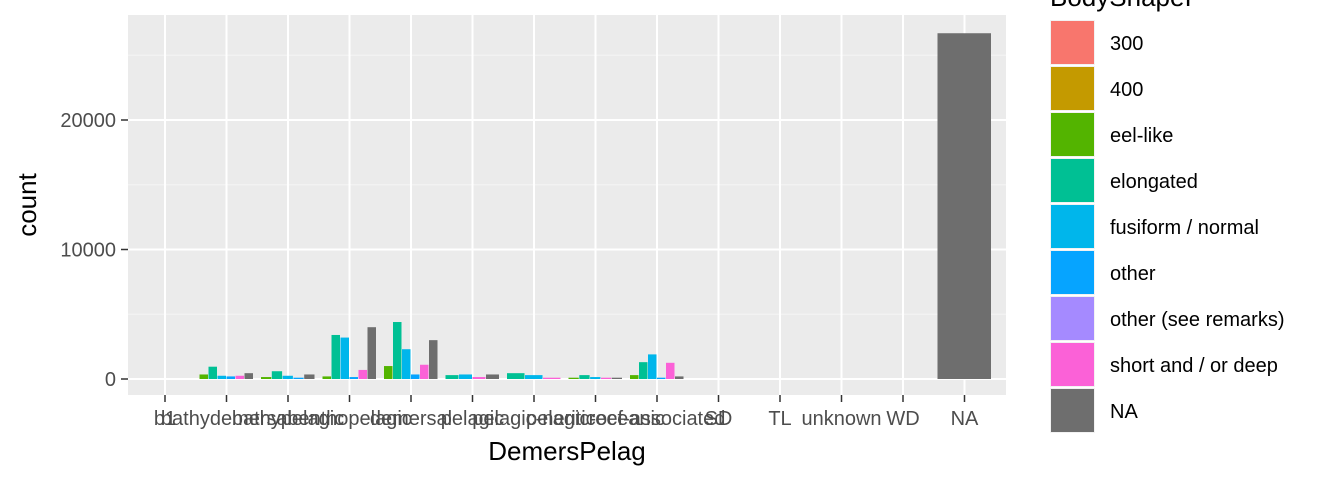 The height and width of the screenshot is (485, 1344). Describe the element at coordinates (567, 451) in the screenshot. I see `x-axis-title: DemersPelag` at that location.